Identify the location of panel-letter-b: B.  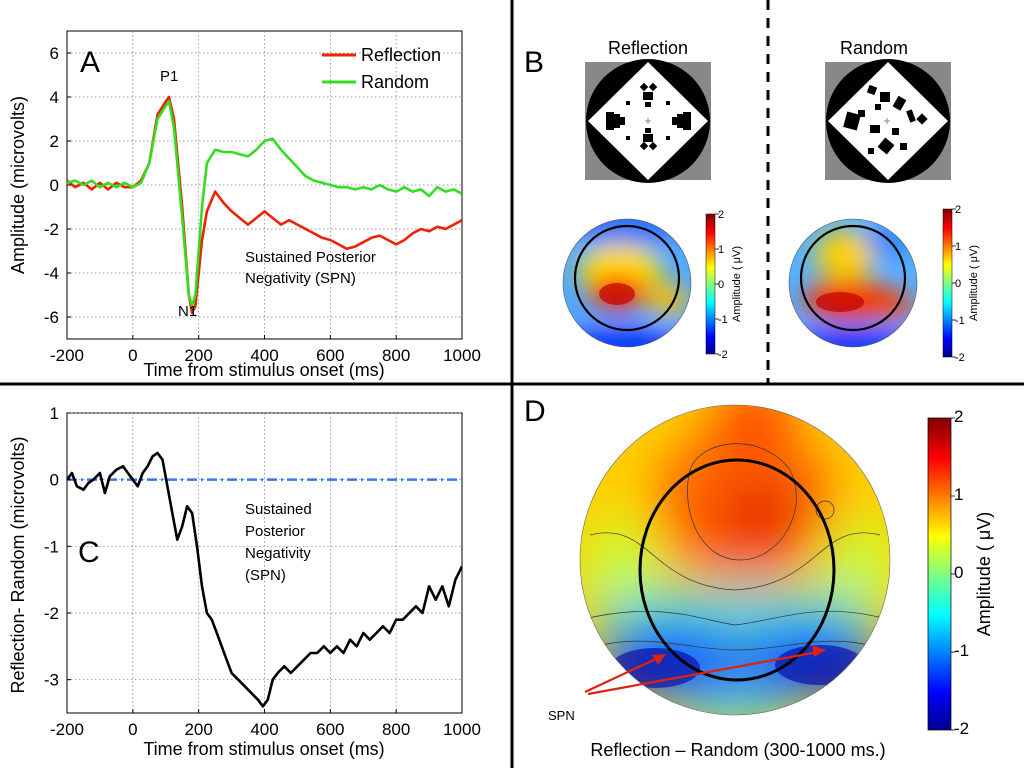
(534, 62).